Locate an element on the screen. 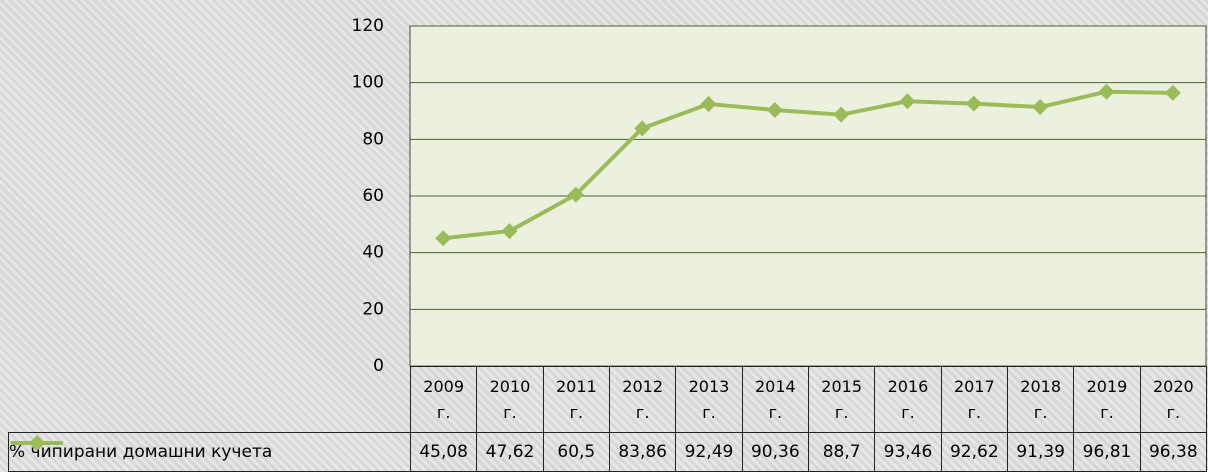 This screenshot has width=1208, height=472. y-tick-label: 80 is located at coordinates (373, 139).